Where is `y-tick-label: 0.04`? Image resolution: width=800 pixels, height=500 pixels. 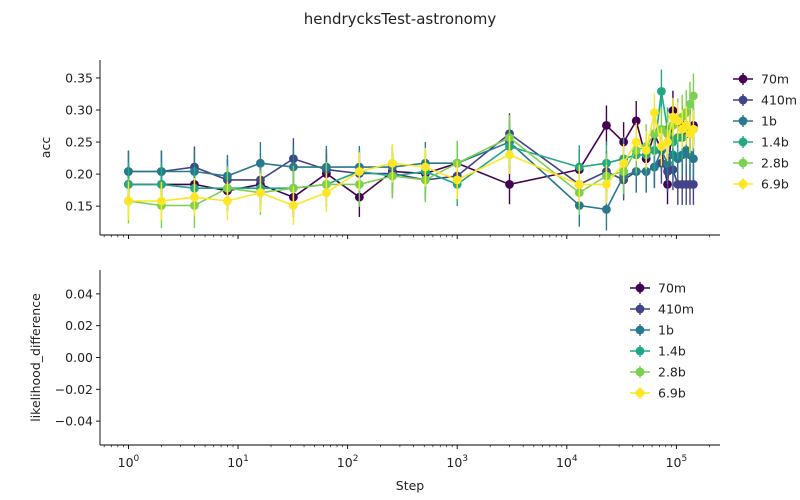 y-tick-label: 0.04 is located at coordinates (79, 293).